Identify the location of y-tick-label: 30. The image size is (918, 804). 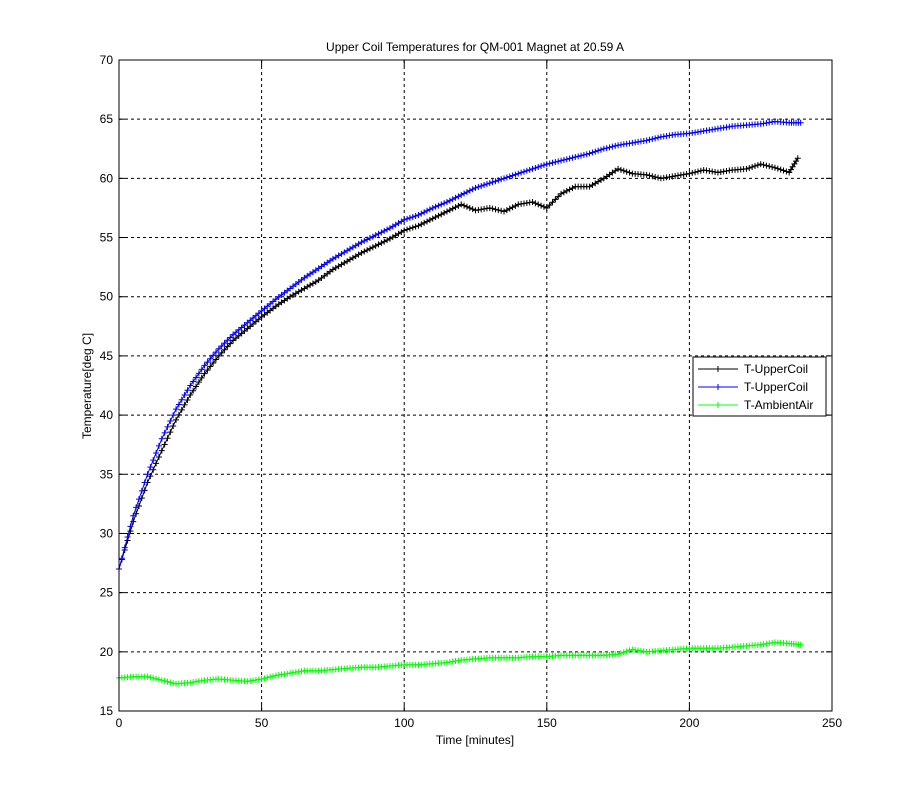
(107, 533).